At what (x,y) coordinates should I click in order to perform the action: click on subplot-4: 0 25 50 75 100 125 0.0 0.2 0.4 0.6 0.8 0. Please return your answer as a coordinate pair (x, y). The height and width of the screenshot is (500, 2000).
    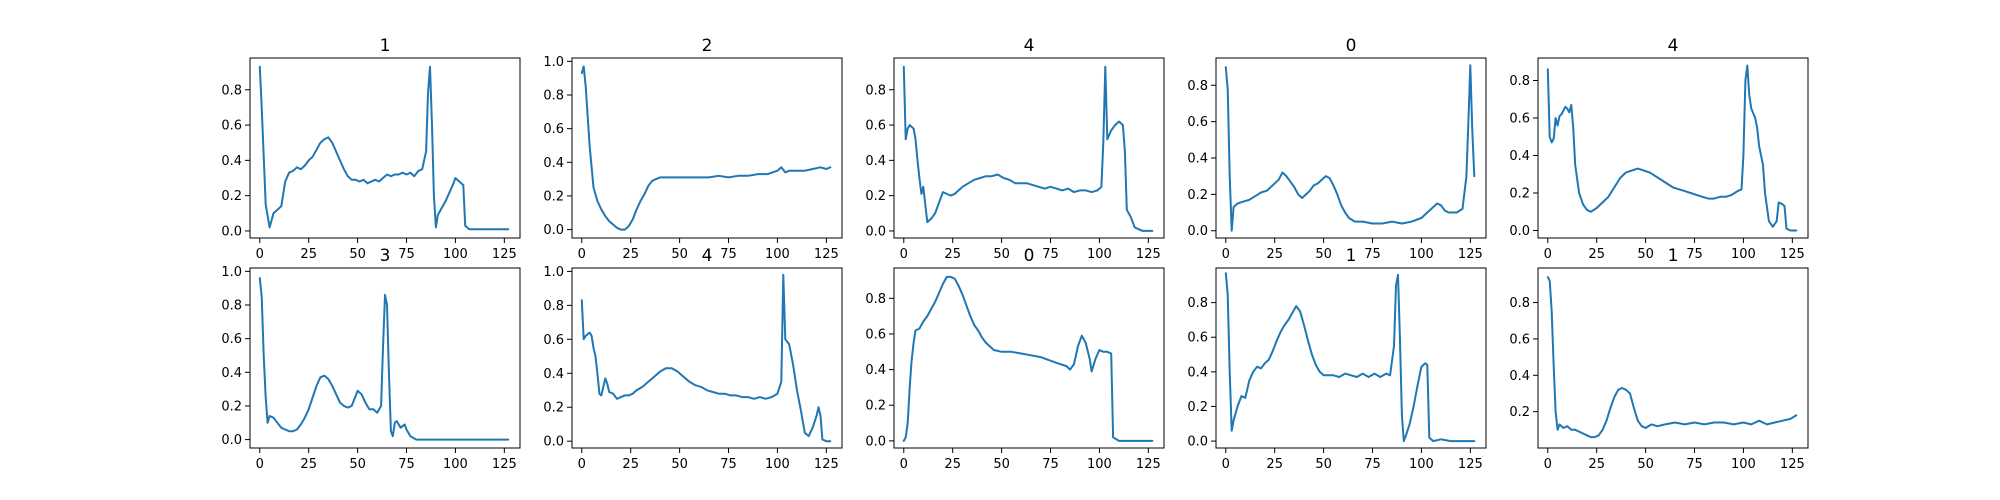
    Looking at the image, I should click on (1337, 149).